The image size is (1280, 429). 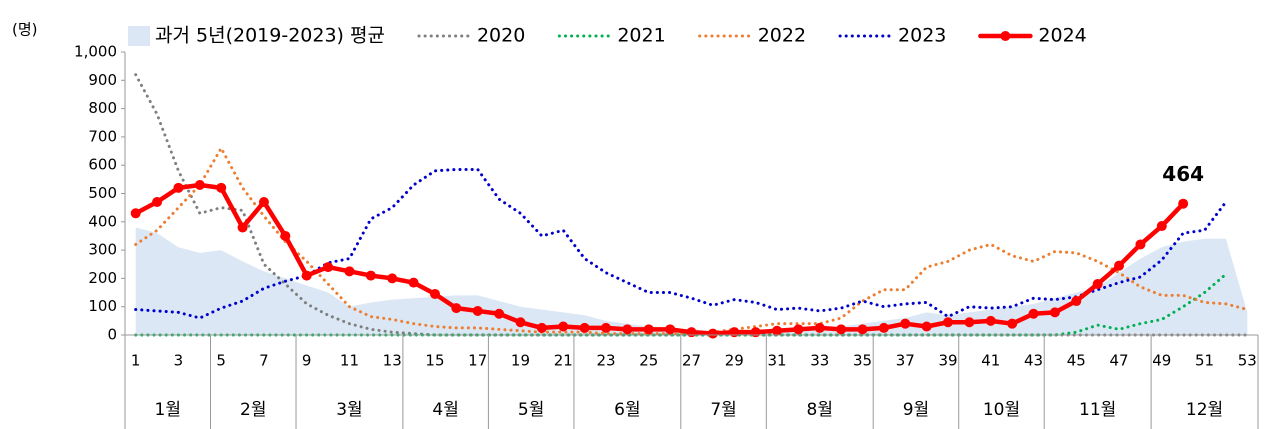 I want to click on x-tick-label: 33, so click(x=819, y=361).